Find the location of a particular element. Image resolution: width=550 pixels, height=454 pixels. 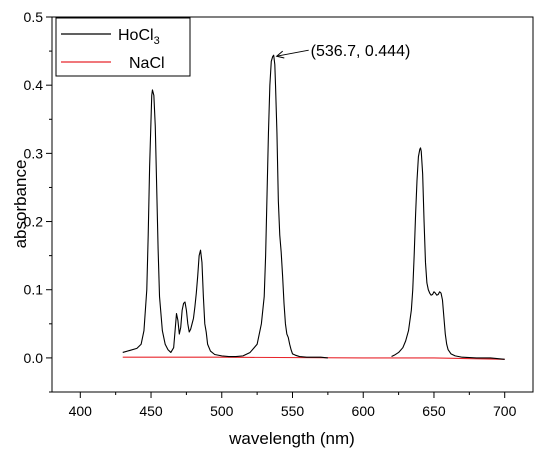

y-axis-title: absorbance is located at coordinates (20, 204).